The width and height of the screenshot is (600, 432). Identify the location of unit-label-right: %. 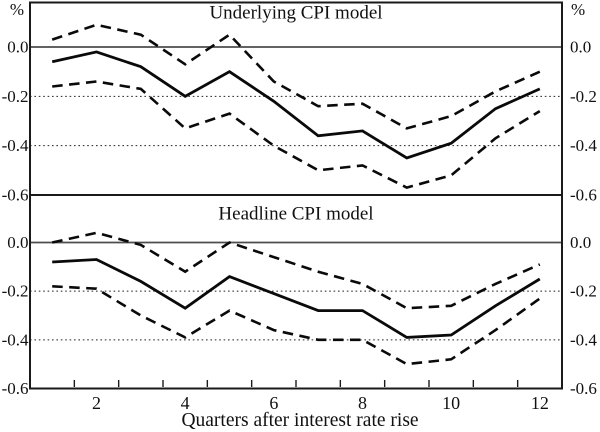
(578, 9).